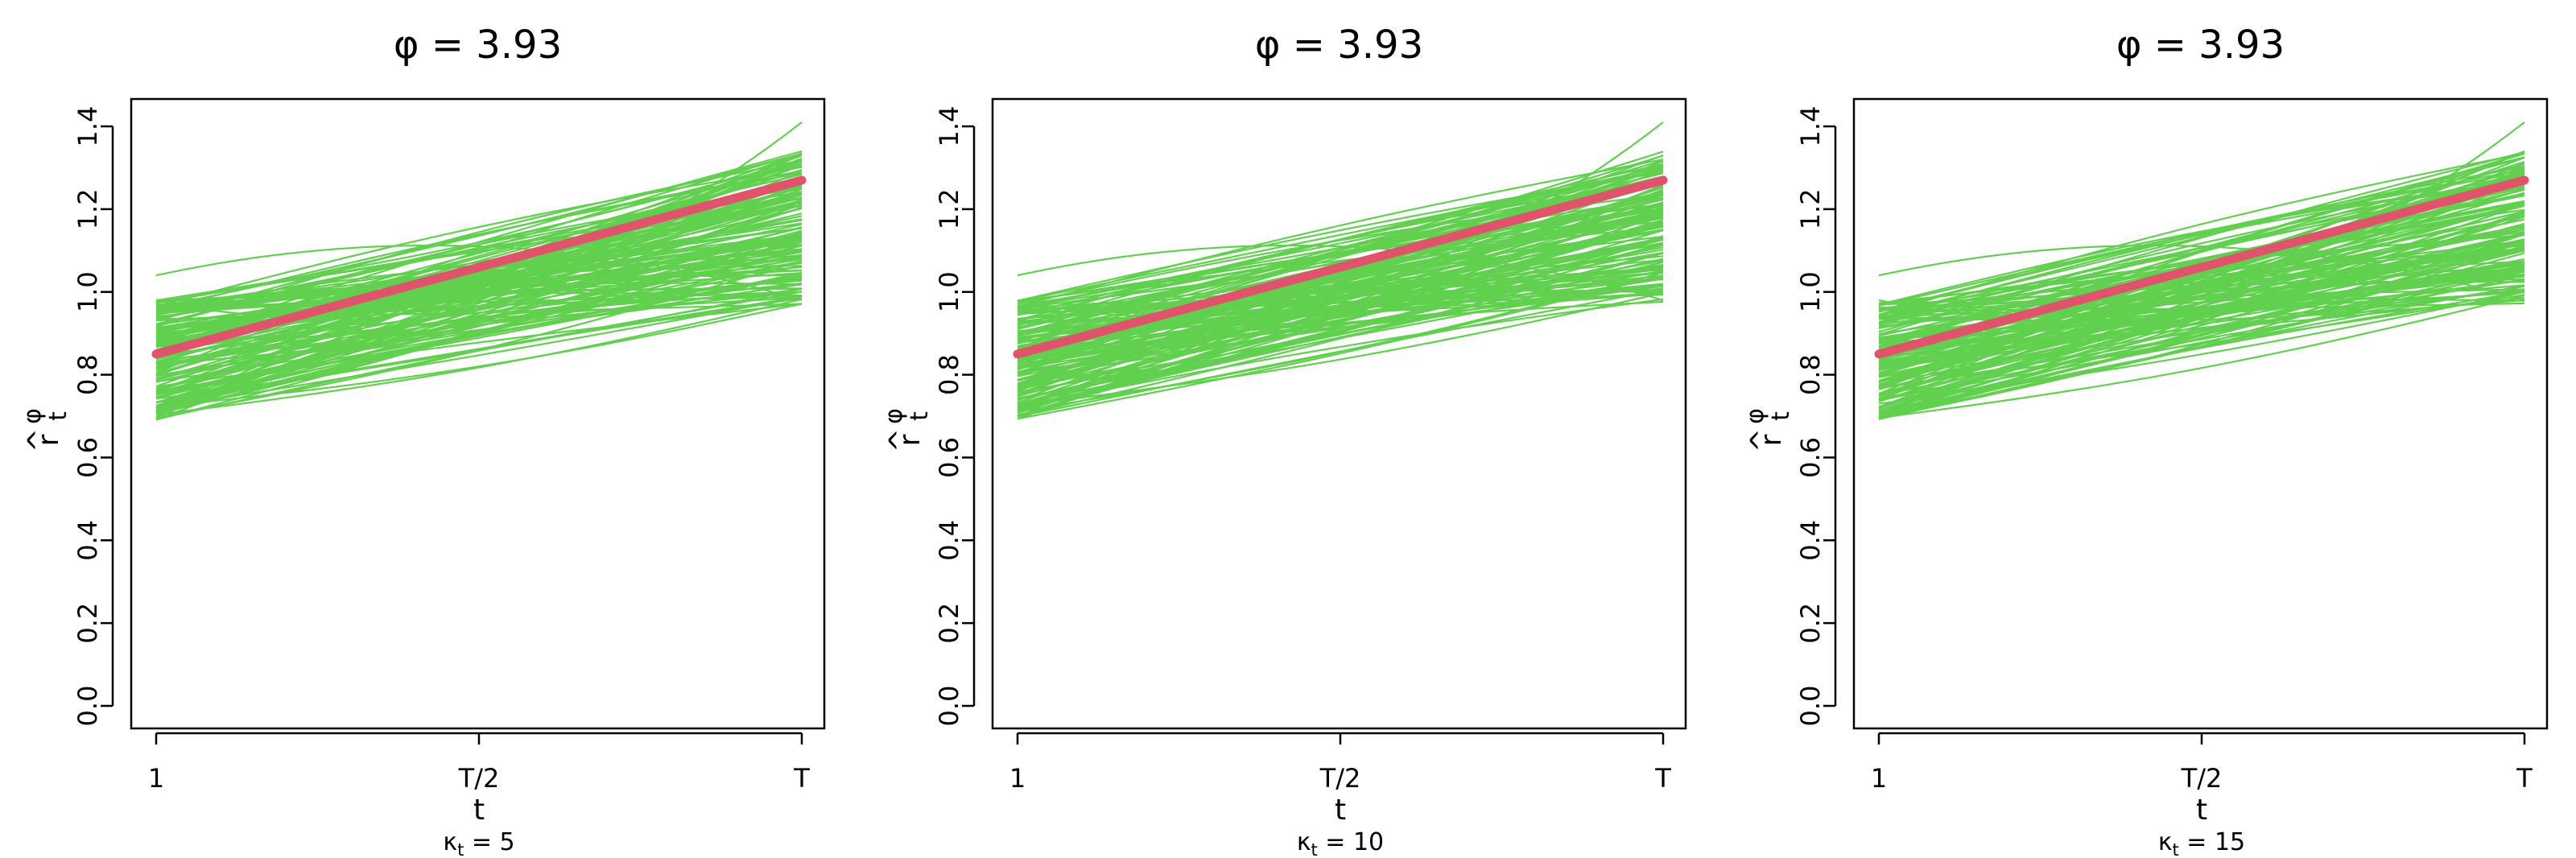 This screenshot has width=2576, height=858. Describe the element at coordinates (156, 779) in the screenshot. I see `x-tick-label: 1` at that location.